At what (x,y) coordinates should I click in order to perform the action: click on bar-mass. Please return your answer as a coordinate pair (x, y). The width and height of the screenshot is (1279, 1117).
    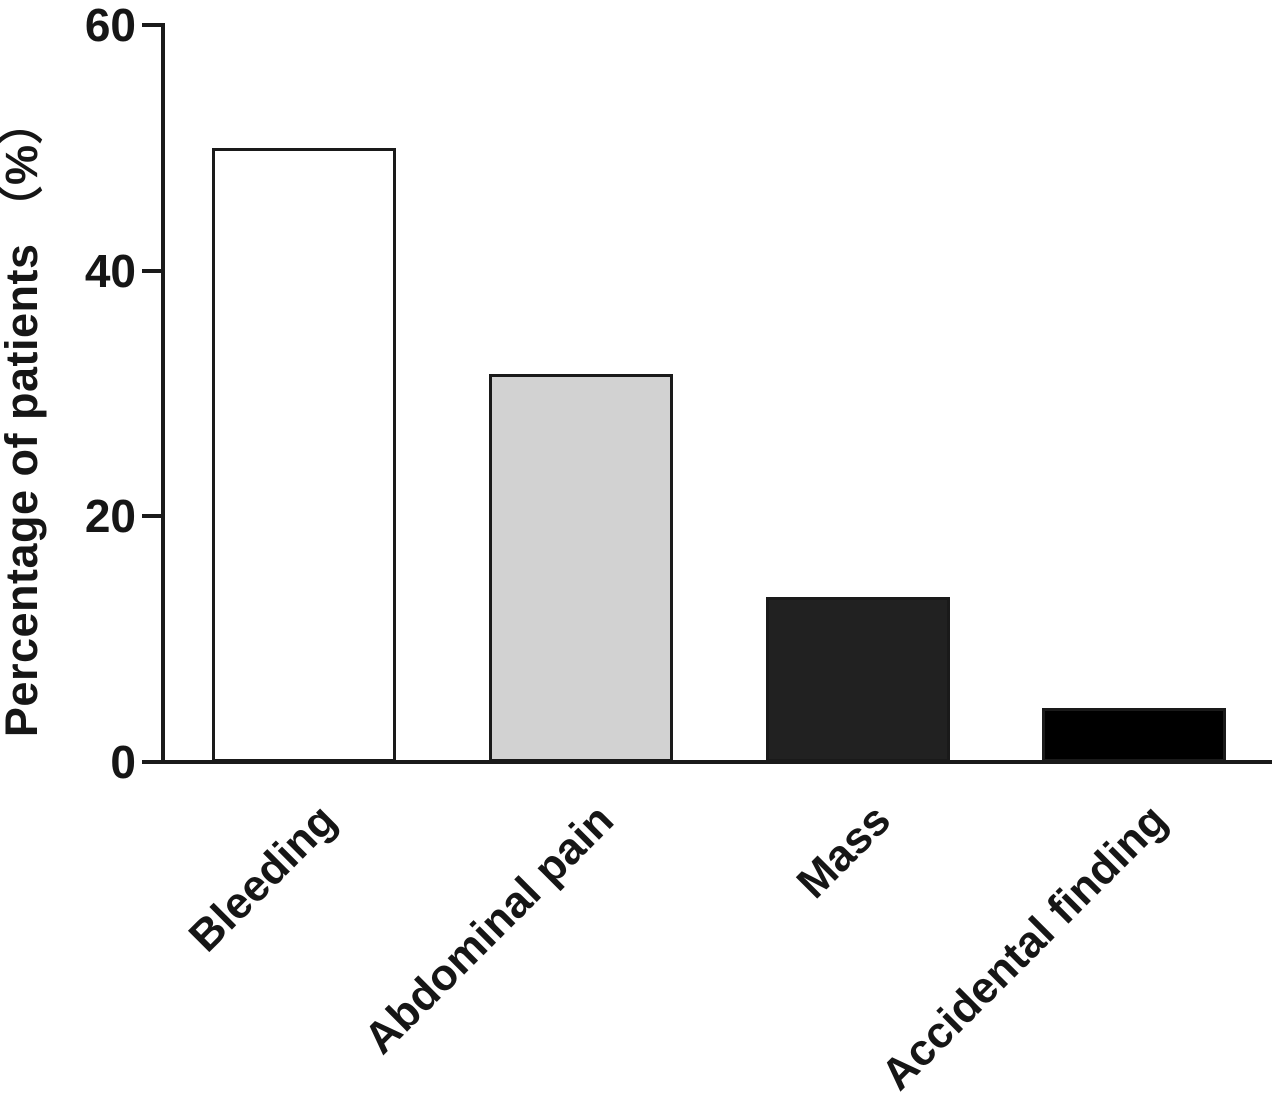
    Looking at the image, I should click on (858, 679).